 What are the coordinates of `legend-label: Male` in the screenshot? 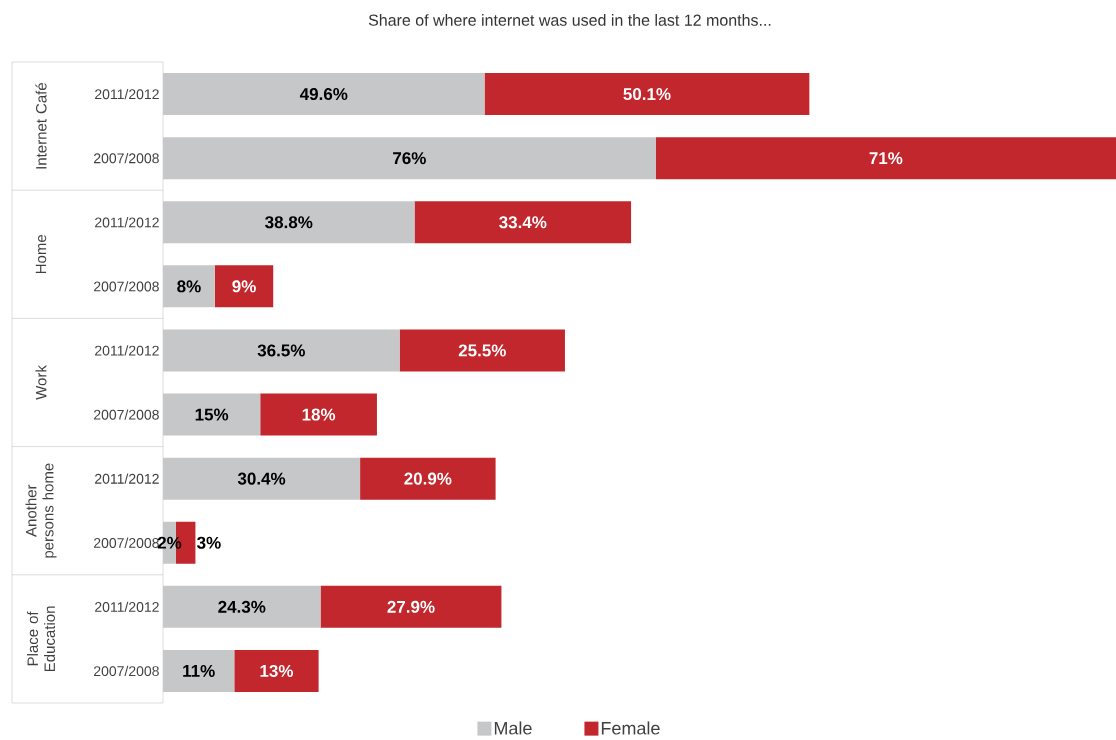 It's located at (513, 728).